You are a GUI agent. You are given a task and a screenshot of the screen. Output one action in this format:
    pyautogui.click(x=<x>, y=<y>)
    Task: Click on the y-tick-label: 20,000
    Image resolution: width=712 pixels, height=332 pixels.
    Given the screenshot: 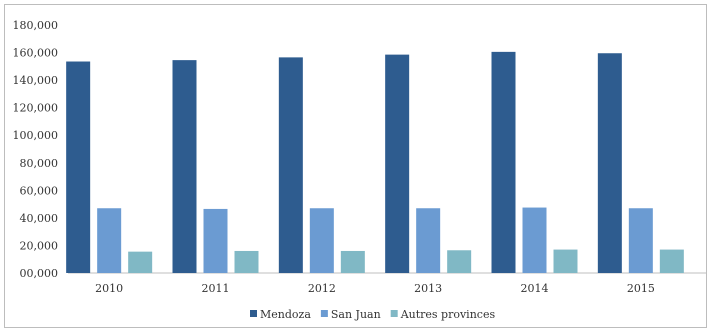 What is the action you would take?
    pyautogui.click(x=39, y=245)
    